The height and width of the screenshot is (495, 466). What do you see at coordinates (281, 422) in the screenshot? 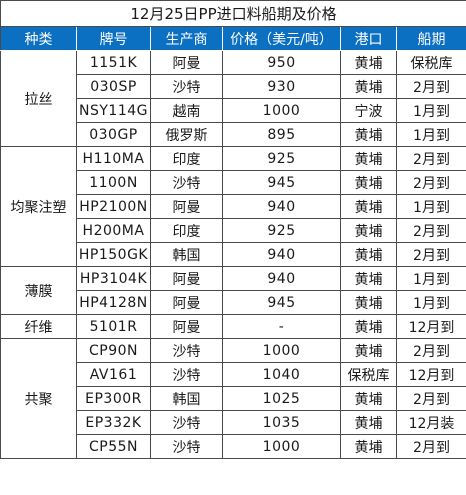
I see `price-cell: 1035` at bounding box center [281, 422].